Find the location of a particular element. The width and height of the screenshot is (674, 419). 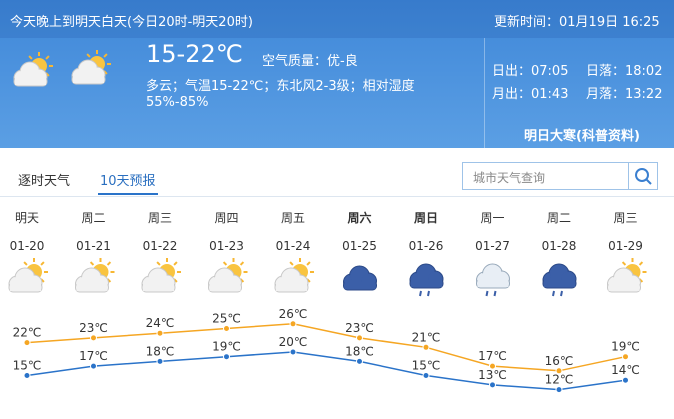

date: 01-25 is located at coordinates (359, 246).